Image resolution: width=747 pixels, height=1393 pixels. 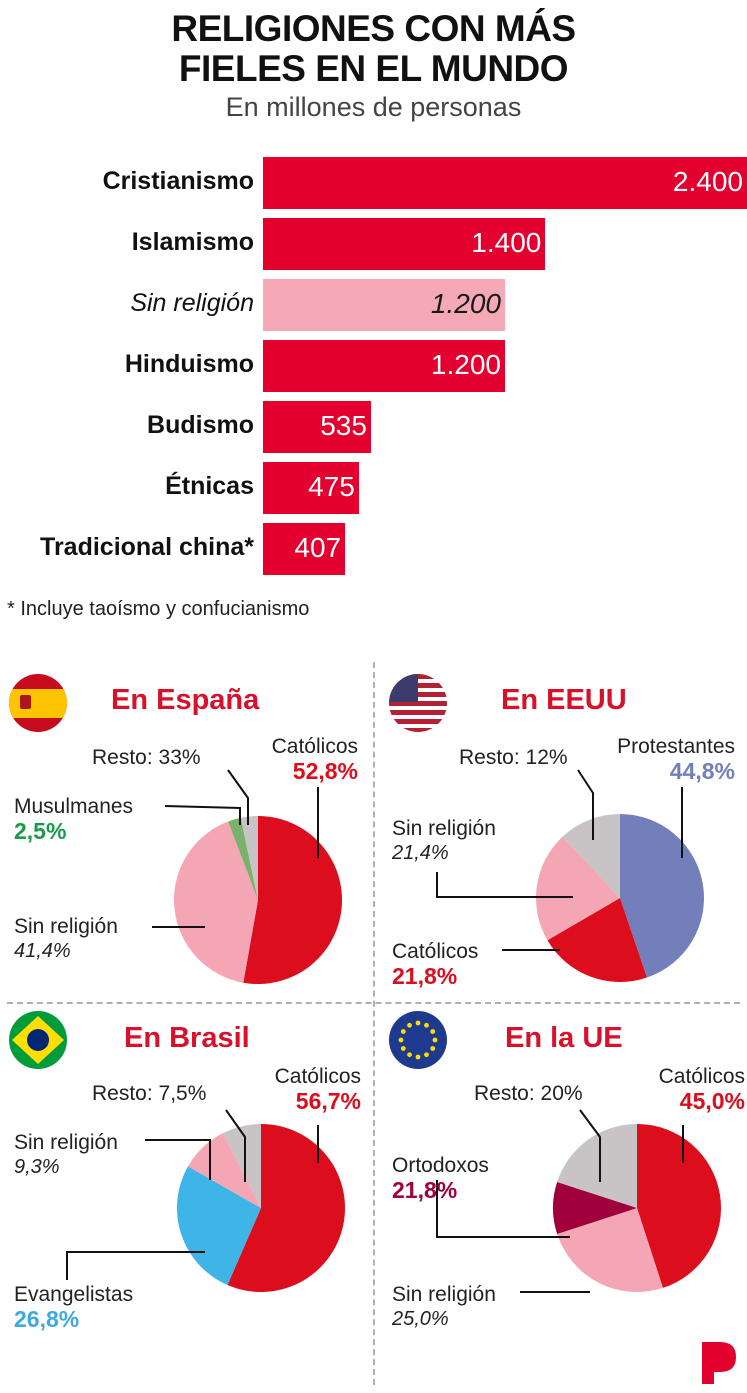 I want to click on bar-category-label: Sin religión, so click(x=192, y=303).